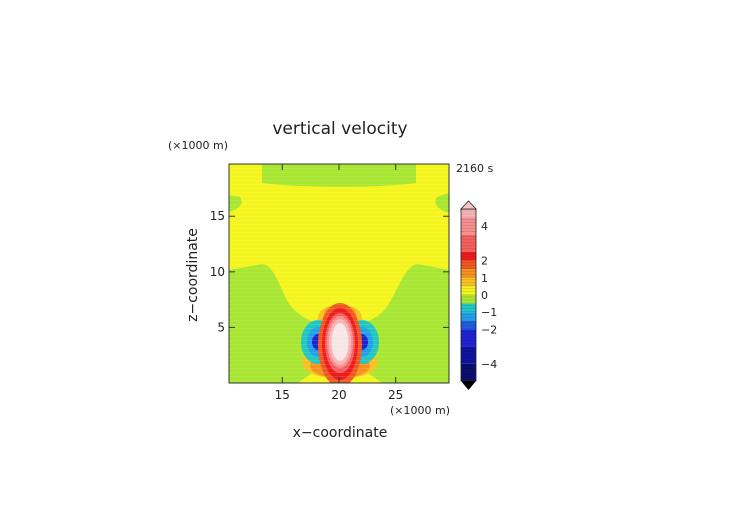 The image size is (752, 532). Describe the element at coordinates (484, 278) in the screenshot. I see `colorbar-tick-label: 1` at that location.